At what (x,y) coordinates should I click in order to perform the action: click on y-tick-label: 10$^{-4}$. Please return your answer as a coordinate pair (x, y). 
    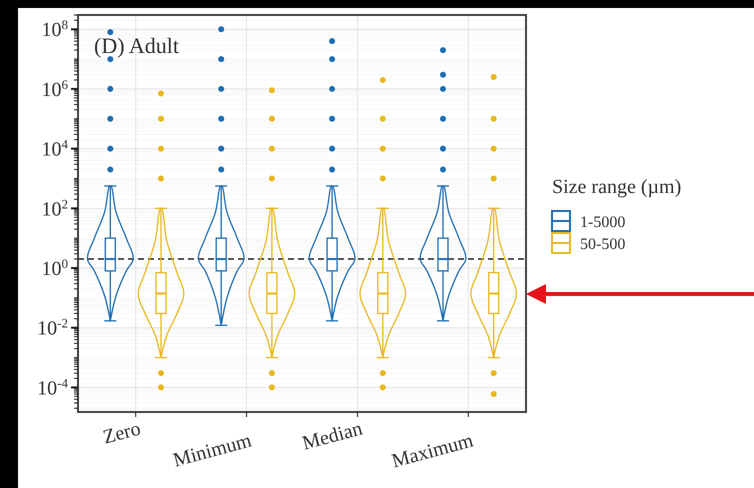
    Looking at the image, I should click on (52, 387).